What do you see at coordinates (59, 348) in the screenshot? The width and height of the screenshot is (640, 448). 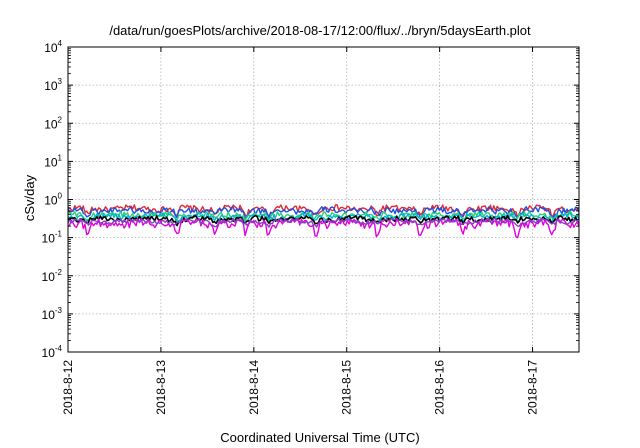 I see `y-tick-exponent: -4` at bounding box center [59, 348].